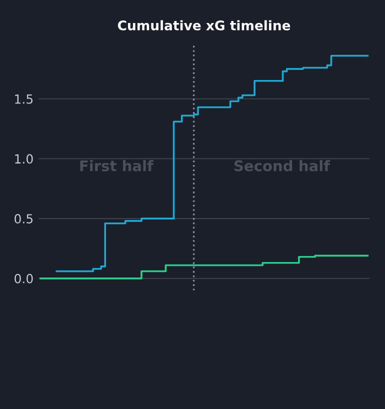 This screenshot has width=385, height=409. I want to click on y-tick-label: 0.5, so click(23, 219).